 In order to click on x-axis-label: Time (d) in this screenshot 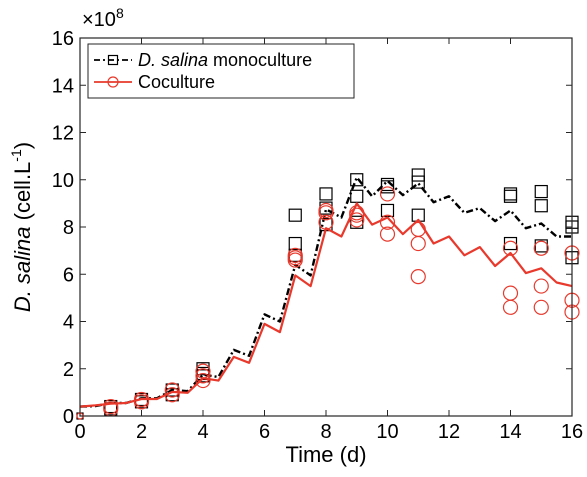, I will do `click(325, 454)`.